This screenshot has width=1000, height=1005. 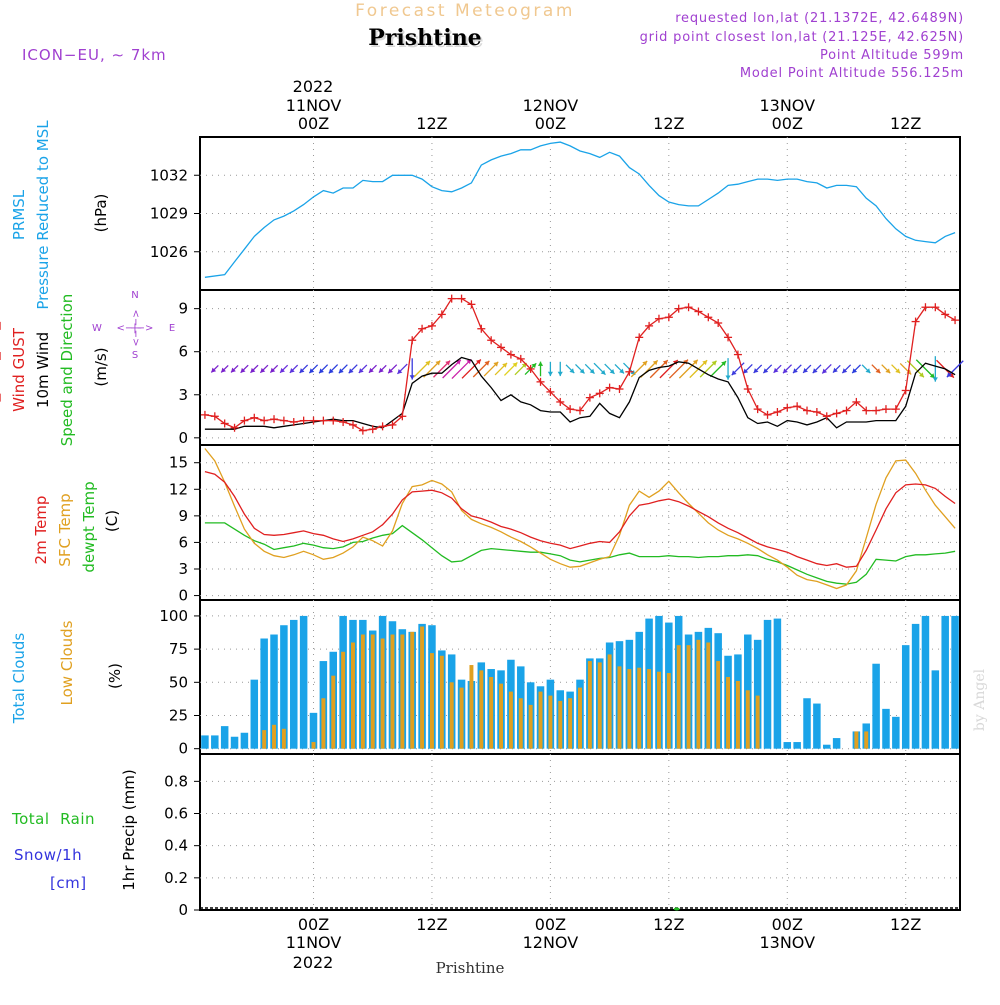 What do you see at coordinates (580, 393) in the screenshot?
I see `wind-speed-line` at bounding box center [580, 393].